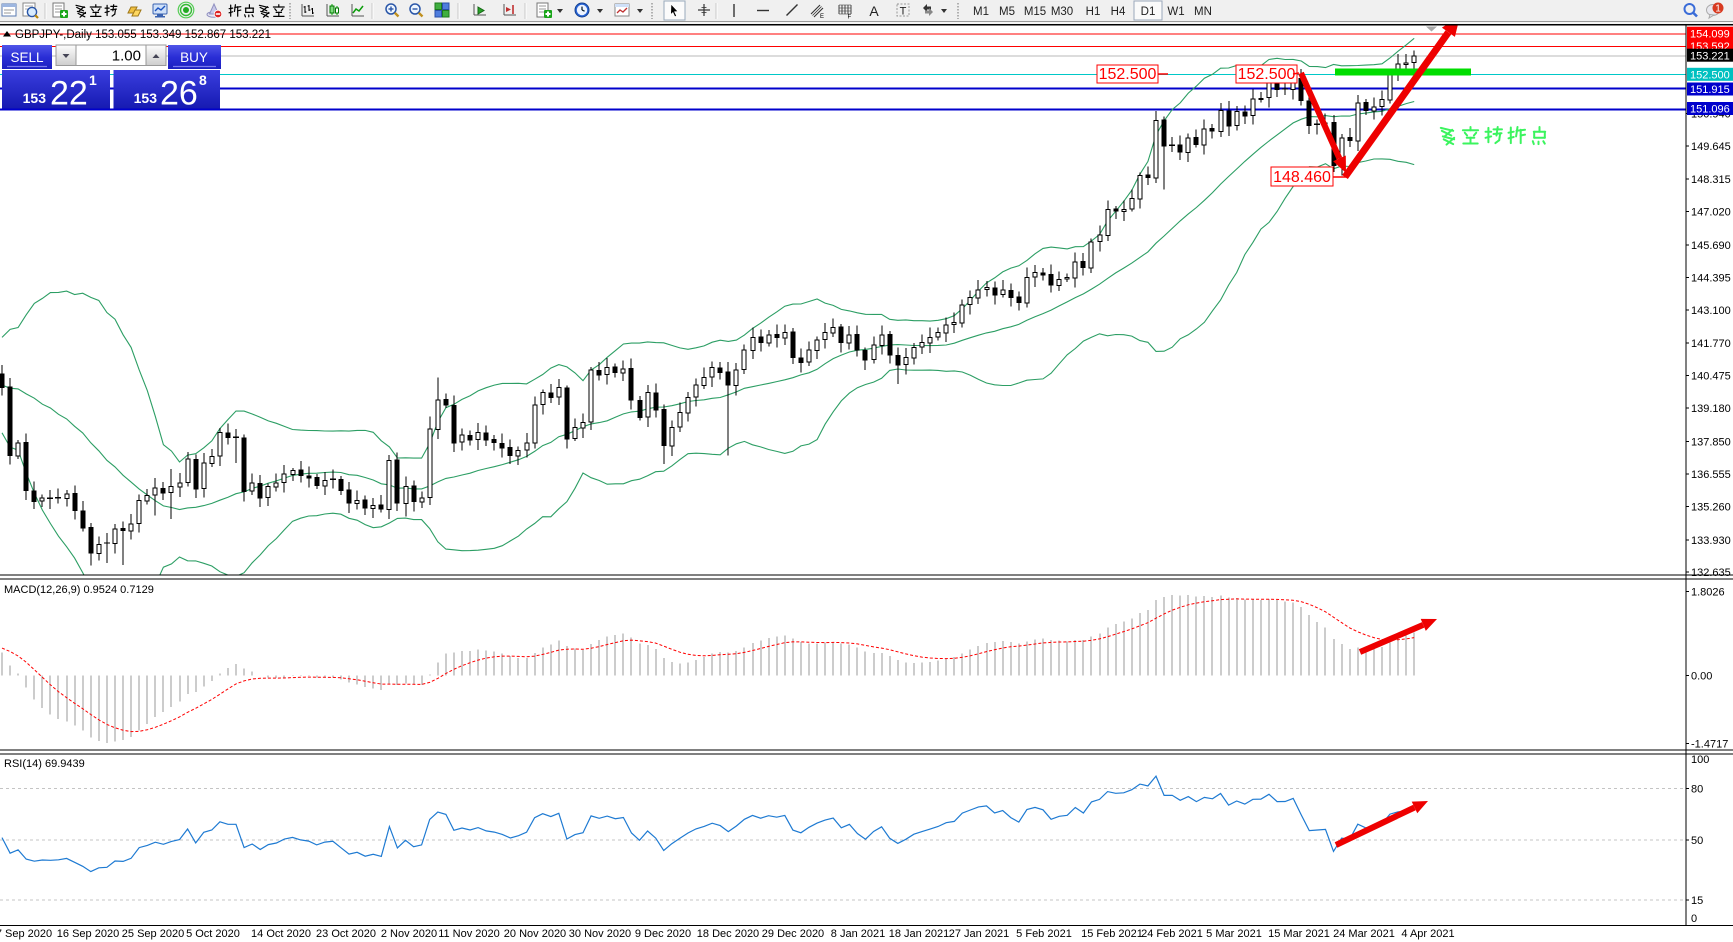  Describe the element at coordinates (1148, 12) in the screenshot. I see `svg-text: D1` at that location.